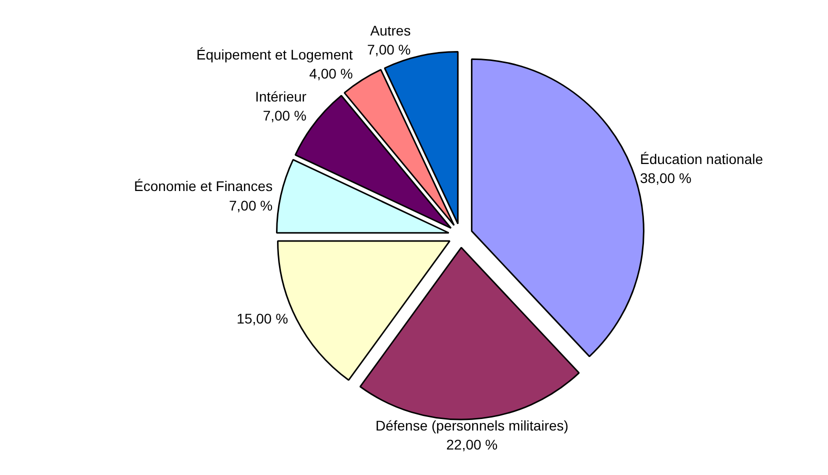  What do you see at coordinates (472, 444) in the screenshot?
I see `data-label: 22,00 %` at bounding box center [472, 444].